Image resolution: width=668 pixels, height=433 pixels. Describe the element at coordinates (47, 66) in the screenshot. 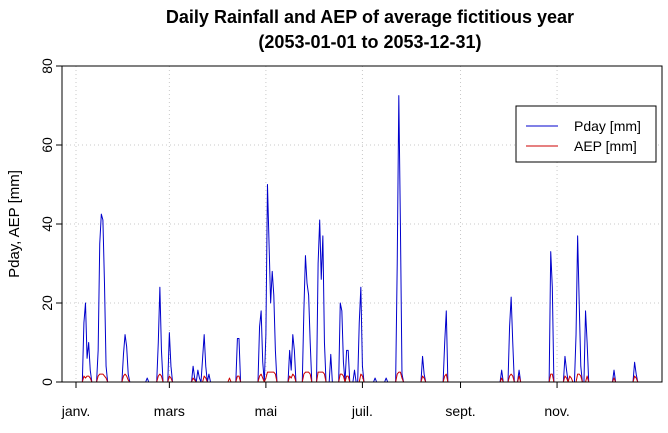

I see `y-tick-label: 80` at that location.